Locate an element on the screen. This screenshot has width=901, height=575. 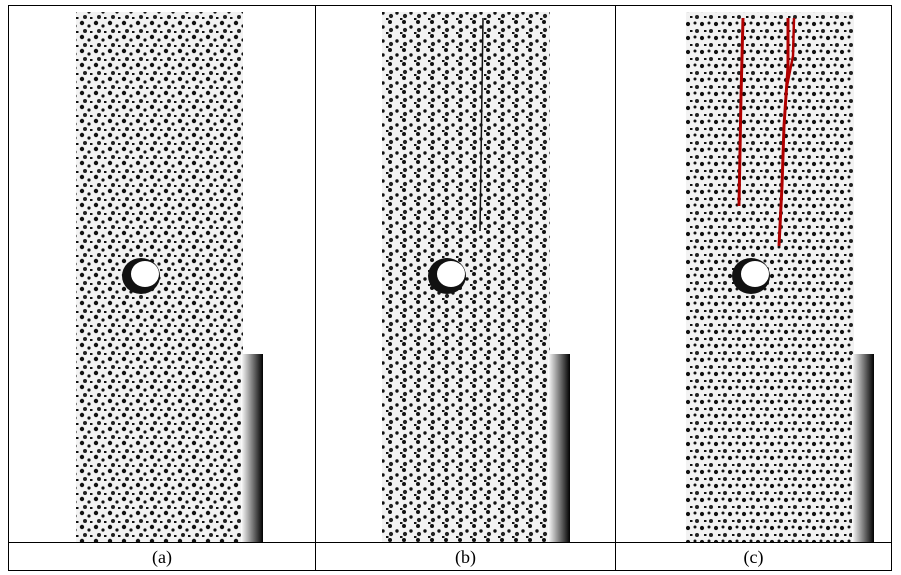
red-crack-left is located at coordinates (741, 112).